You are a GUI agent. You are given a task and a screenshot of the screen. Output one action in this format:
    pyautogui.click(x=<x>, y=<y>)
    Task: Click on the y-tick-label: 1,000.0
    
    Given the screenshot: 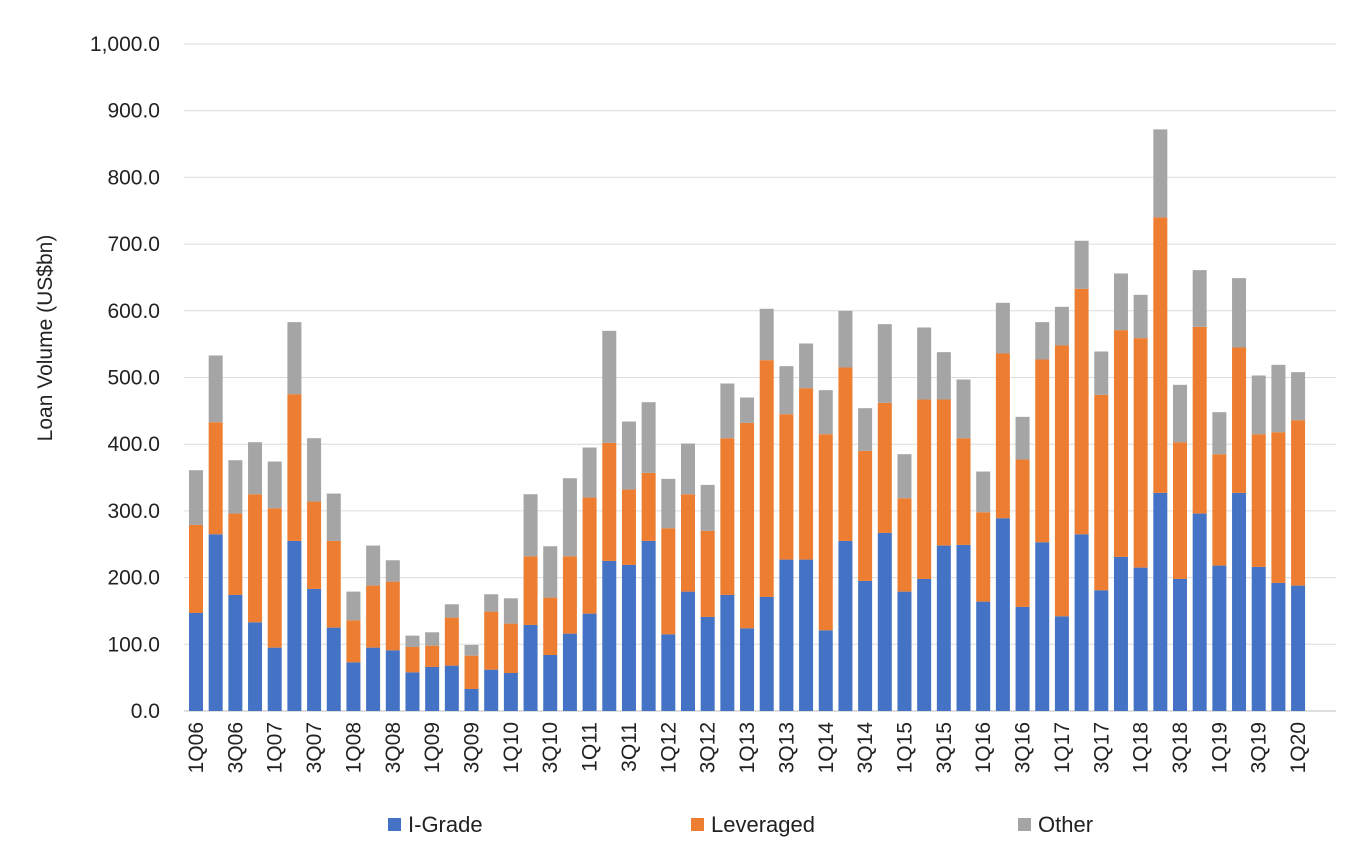 What is the action you would take?
    pyautogui.click(x=125, y=44)
    